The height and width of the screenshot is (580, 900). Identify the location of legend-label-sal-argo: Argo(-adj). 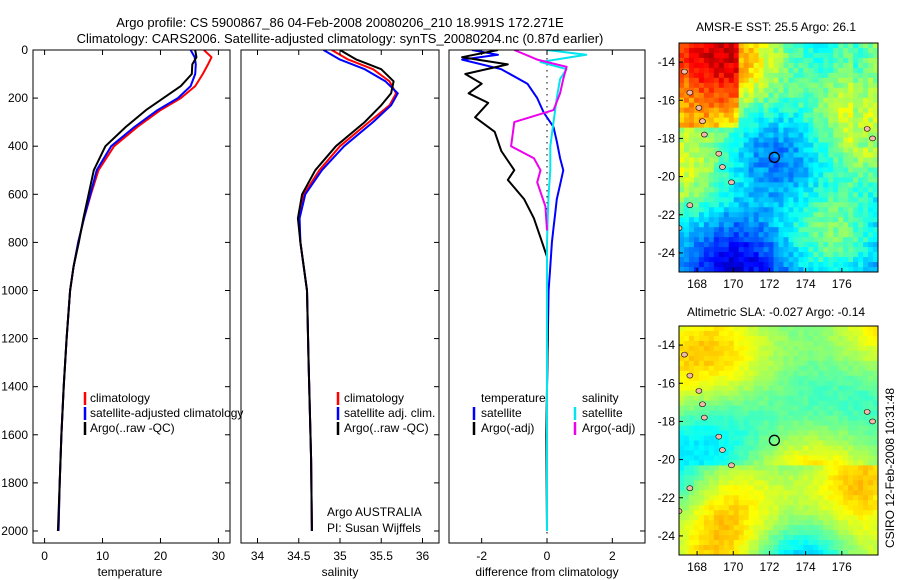
(608, 428).